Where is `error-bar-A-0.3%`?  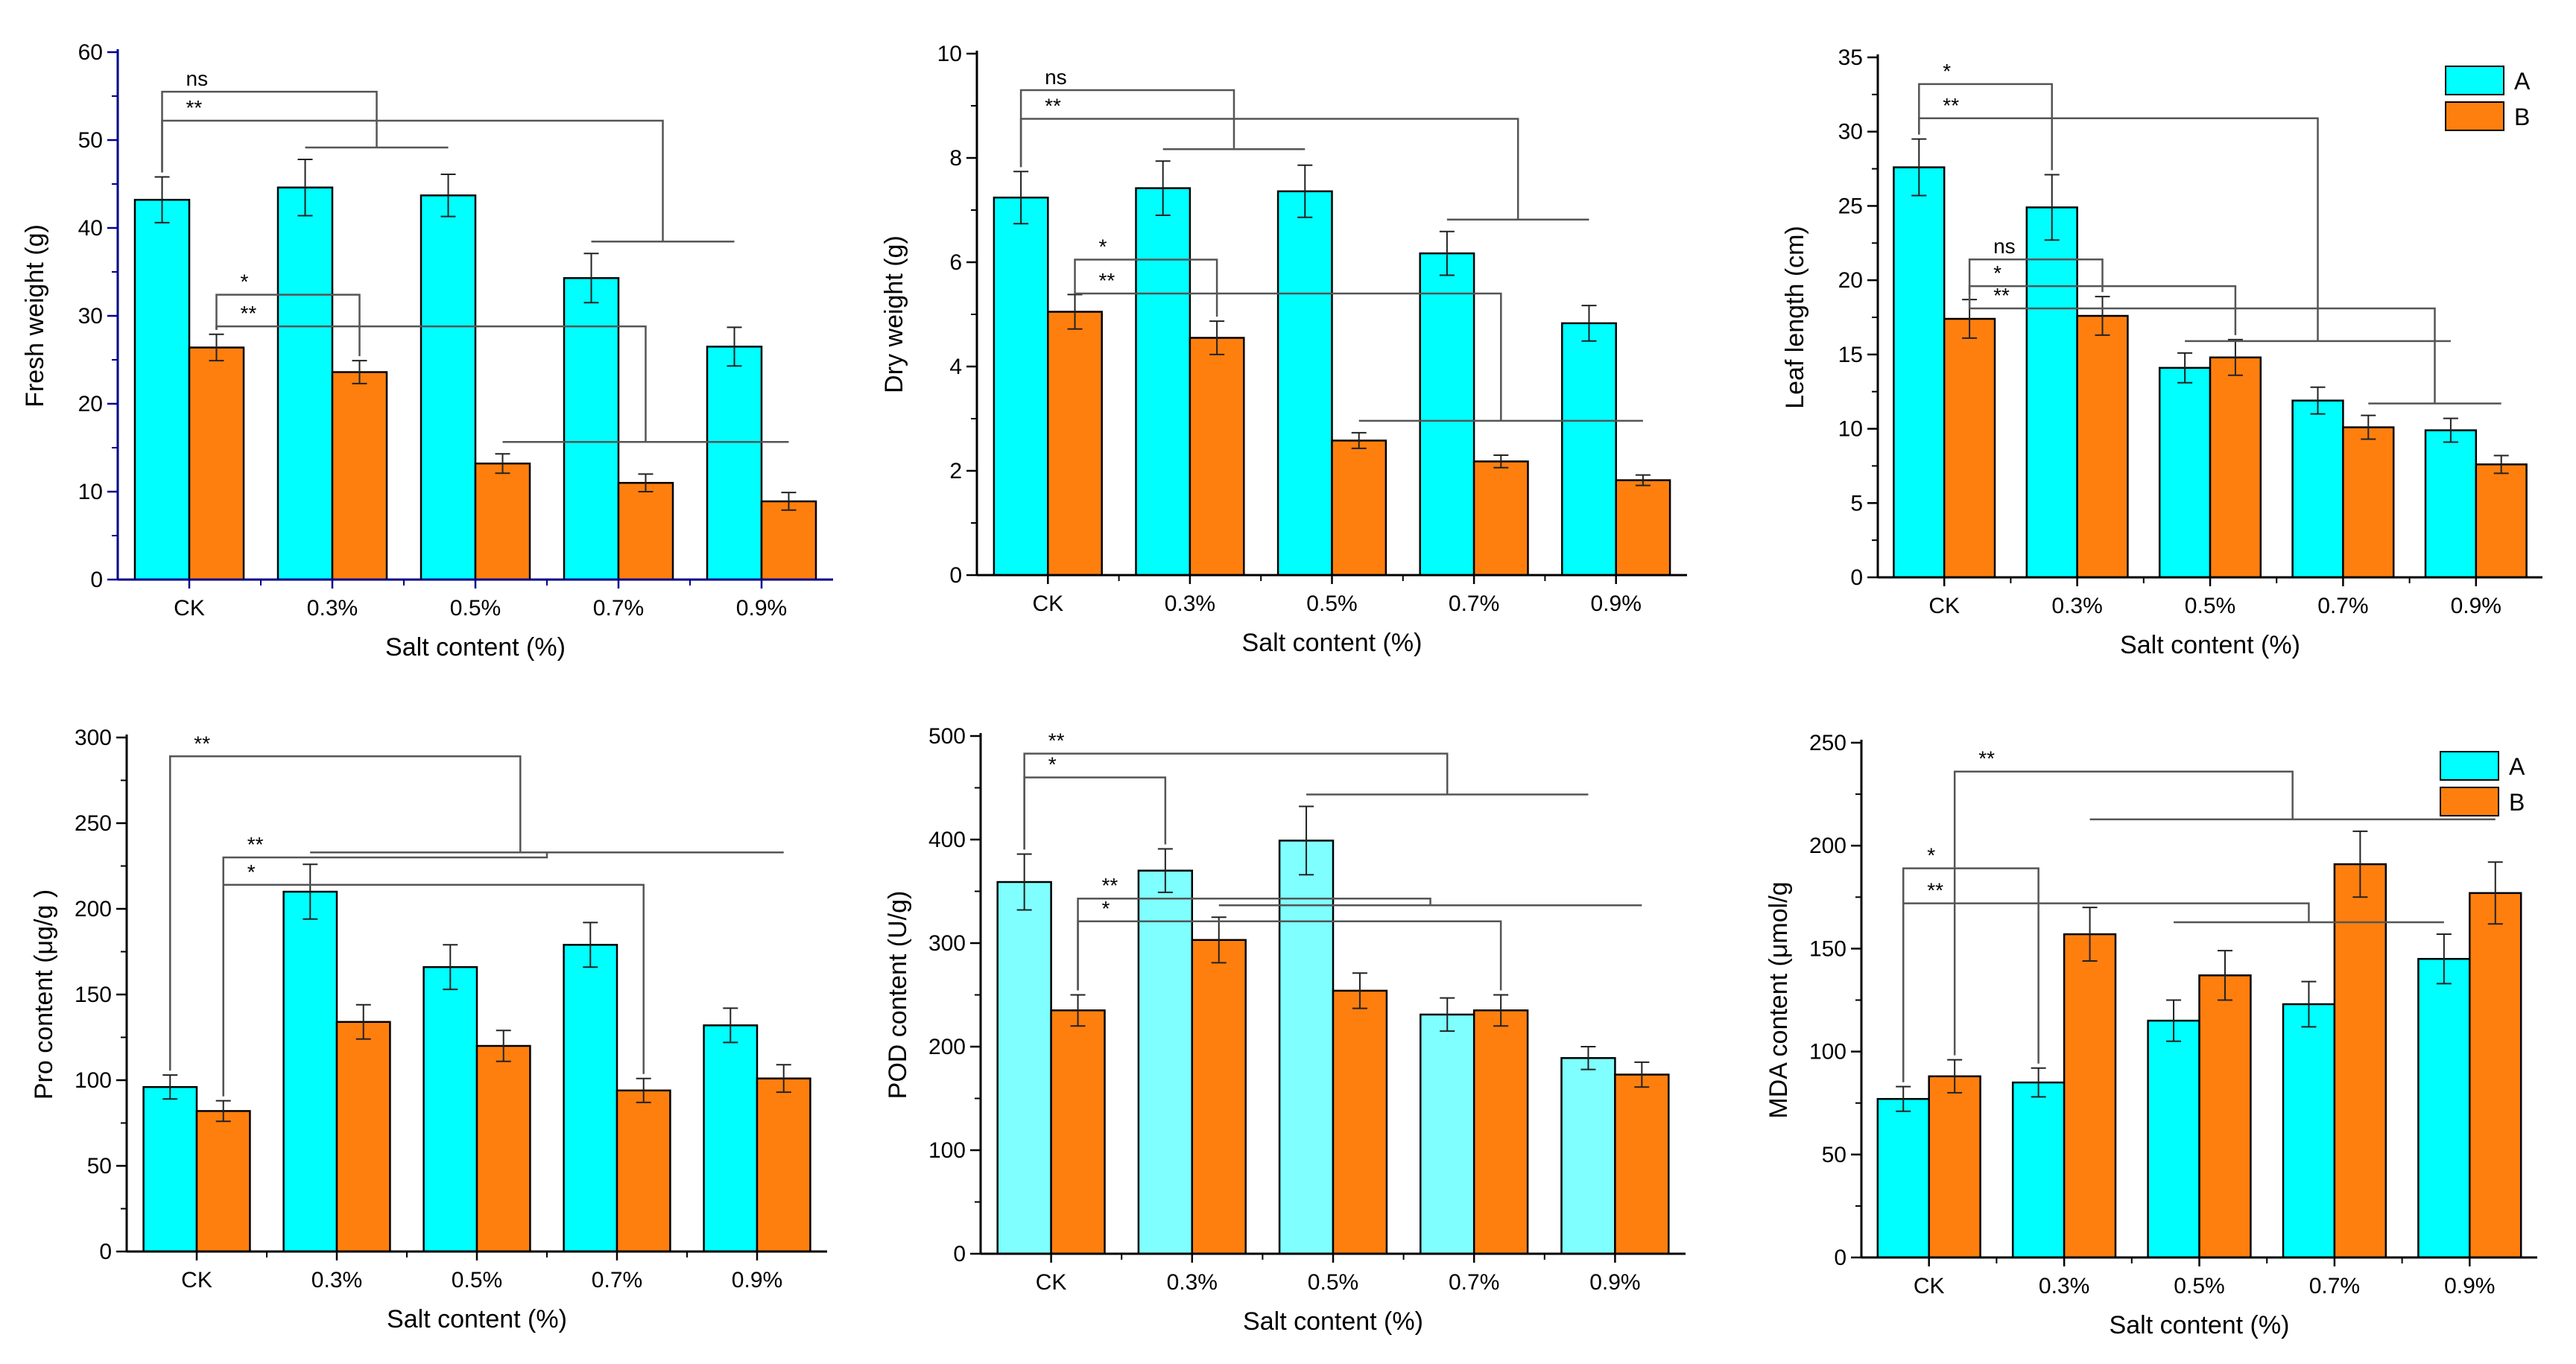
error-bar-A-0.3% is located at coordinates (2038, 1082).